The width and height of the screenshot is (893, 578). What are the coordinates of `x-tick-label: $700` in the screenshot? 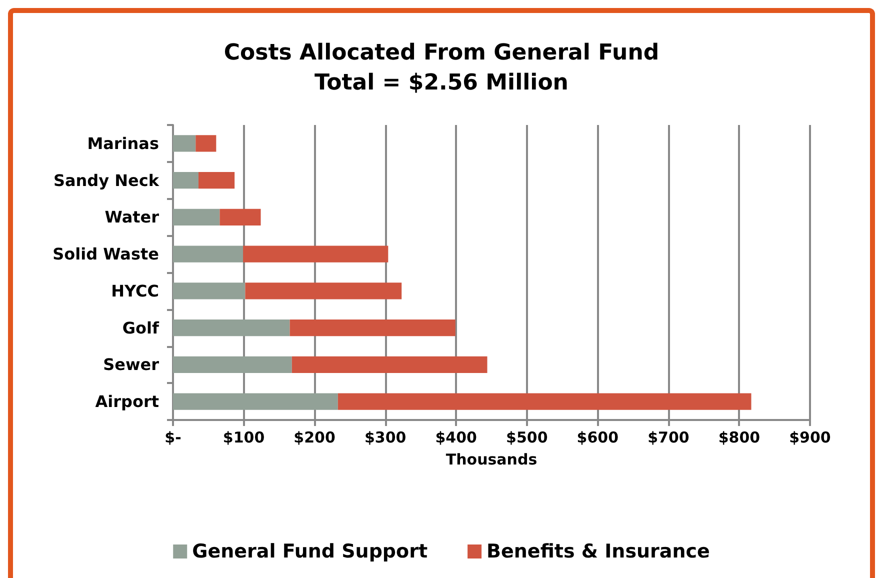 It's located at (669, 437).